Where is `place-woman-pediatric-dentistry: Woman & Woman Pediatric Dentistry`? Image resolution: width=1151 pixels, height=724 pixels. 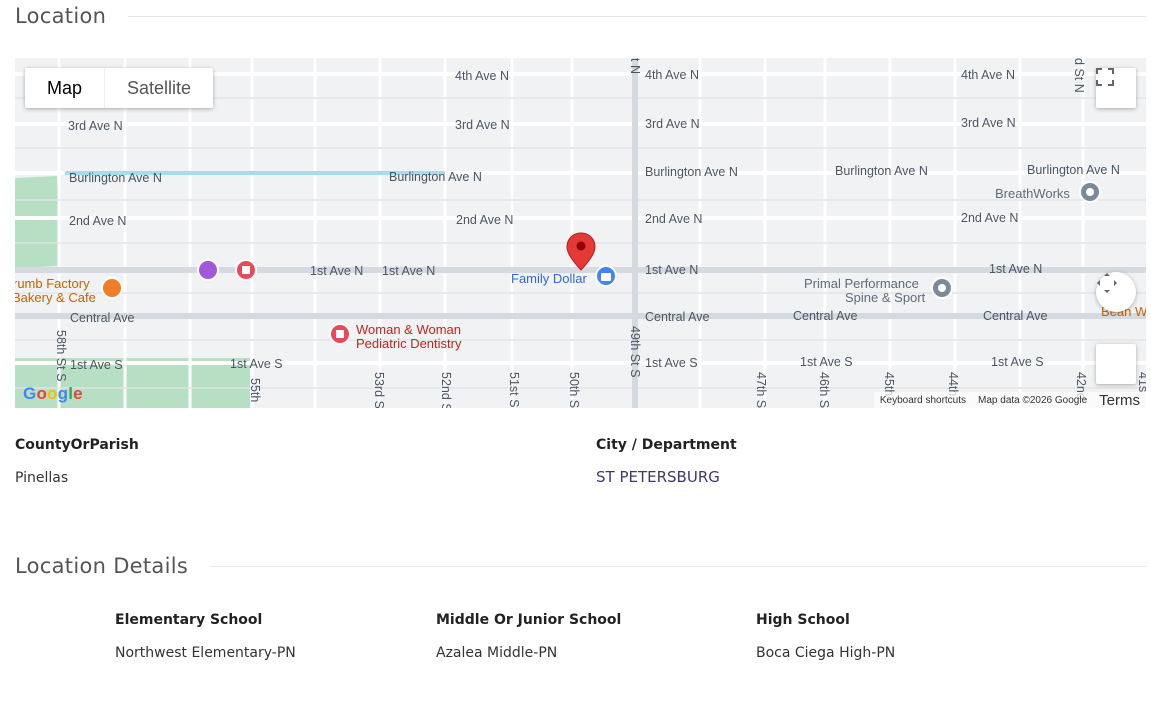 place-woman-pediatric-dentistry: Woman & Woman Pediatric Dentistry is located at coordinates (395, 336).